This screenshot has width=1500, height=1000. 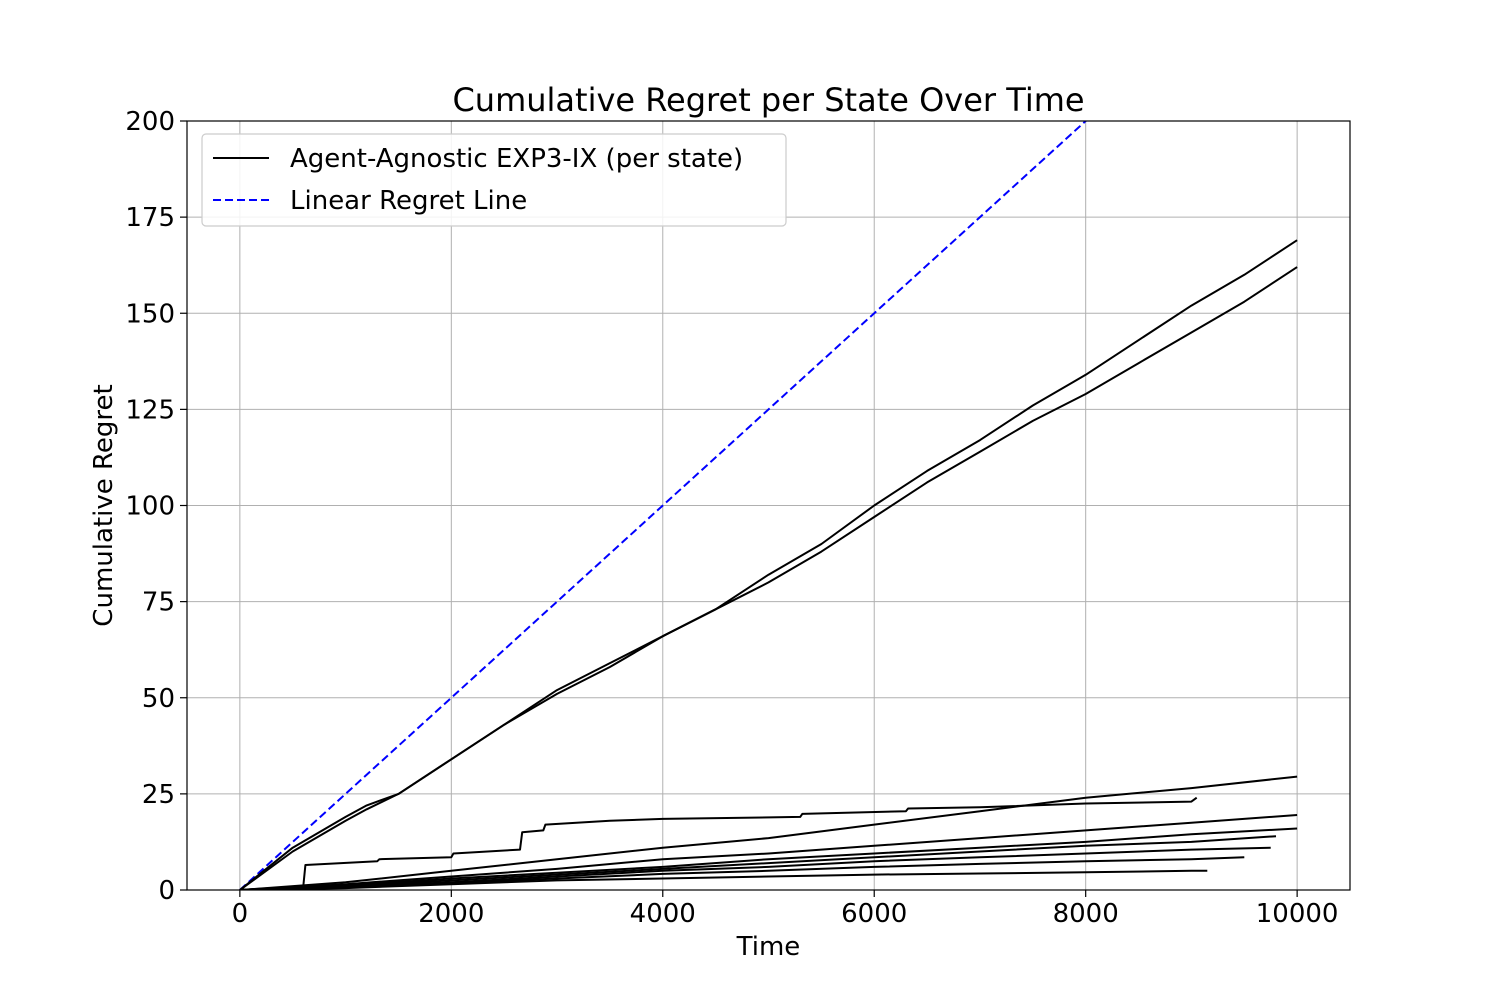 What do you see at coordinates (150, 410) in the screenshot?
I see `y-tick-label: 125` at bounding box center [150, 410].